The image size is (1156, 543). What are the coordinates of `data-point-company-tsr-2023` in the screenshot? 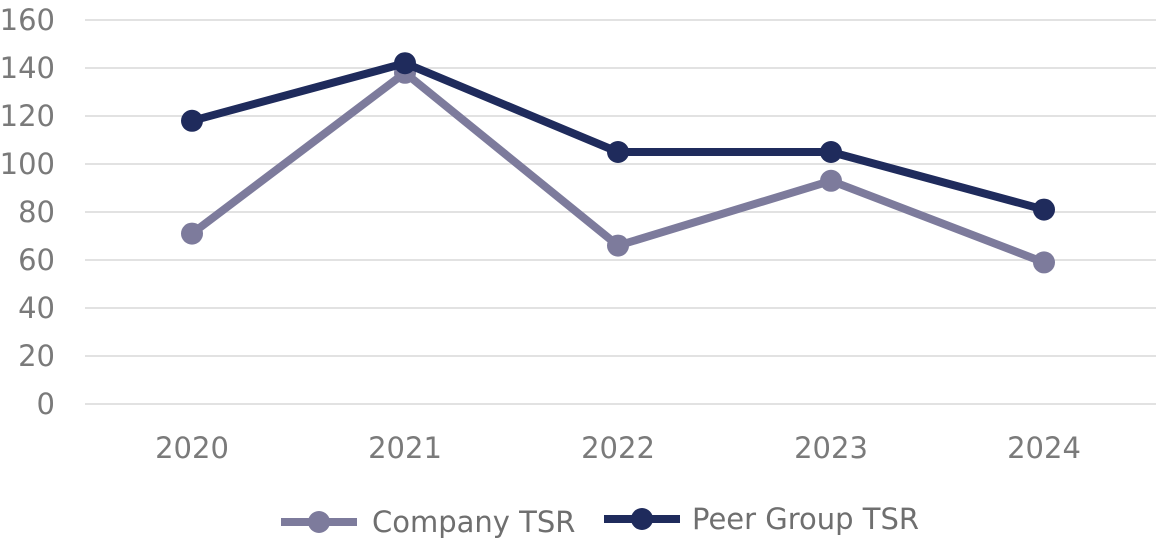 It's located at (831, 180).